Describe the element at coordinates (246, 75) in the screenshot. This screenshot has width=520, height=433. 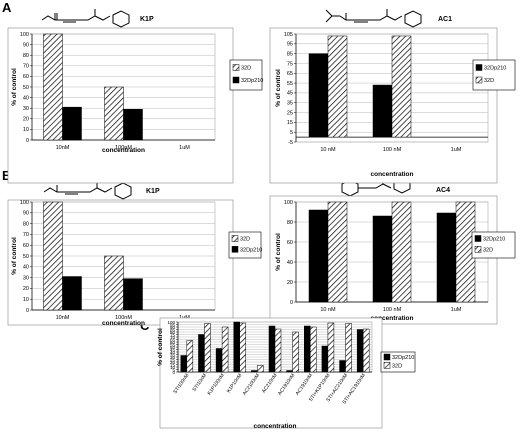
I see `legend-box` at that location.